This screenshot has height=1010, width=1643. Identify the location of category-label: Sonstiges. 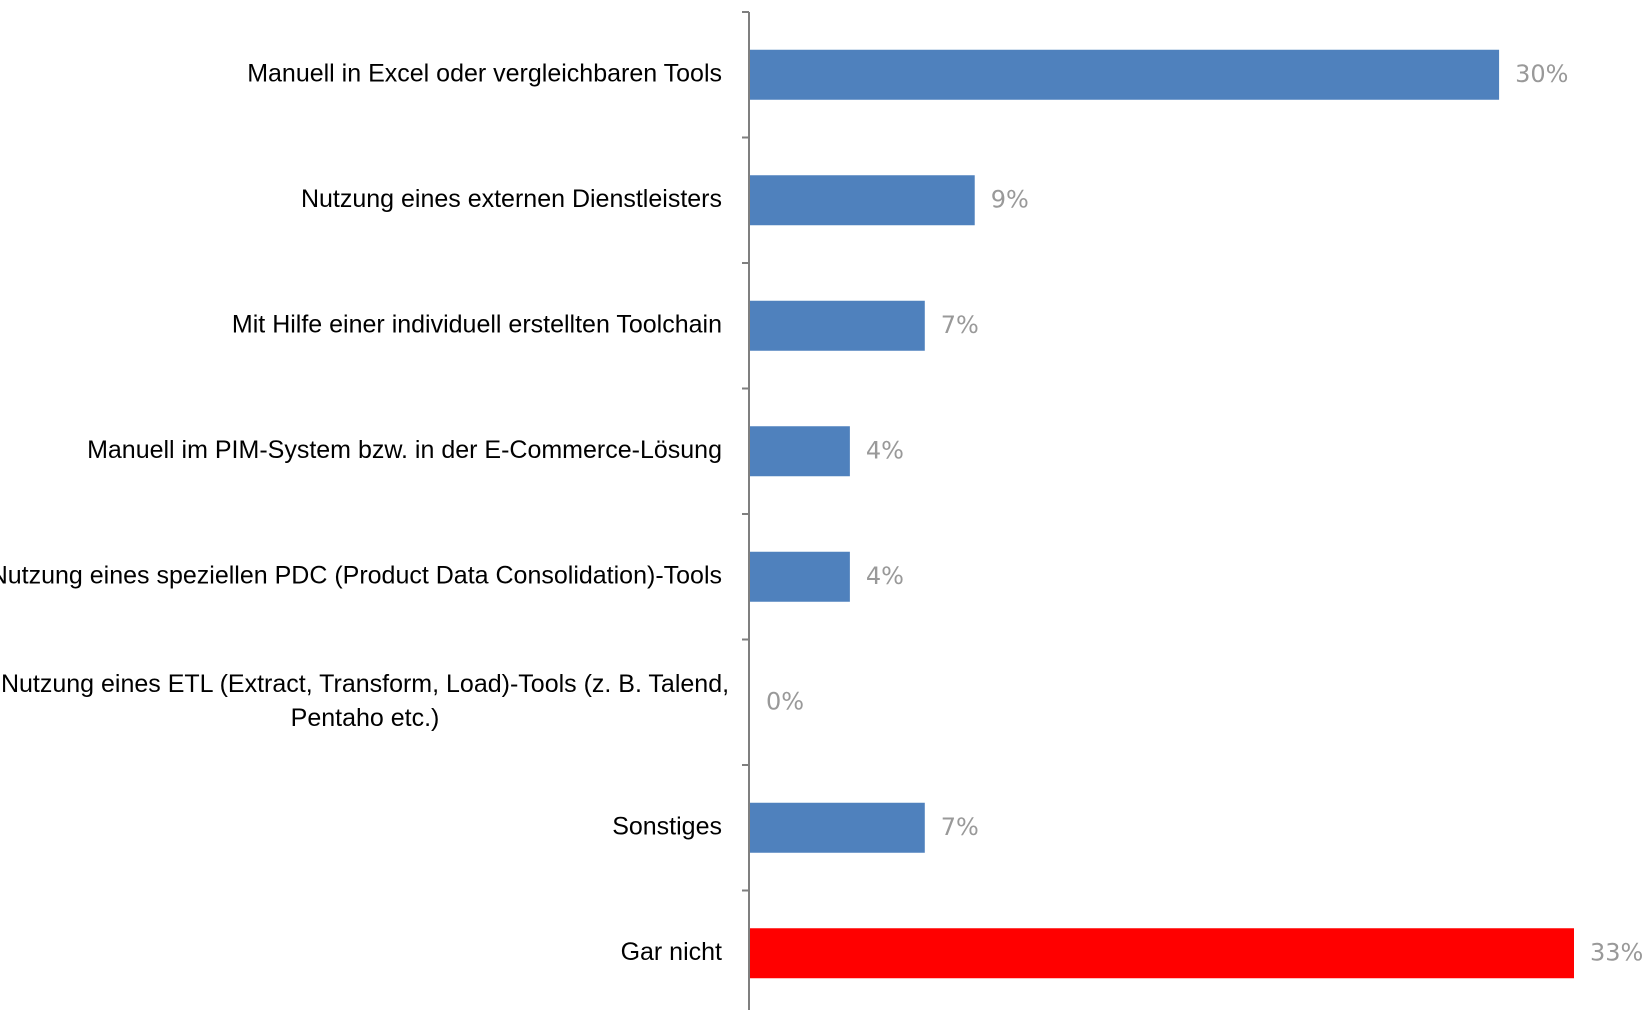
(667, 826).